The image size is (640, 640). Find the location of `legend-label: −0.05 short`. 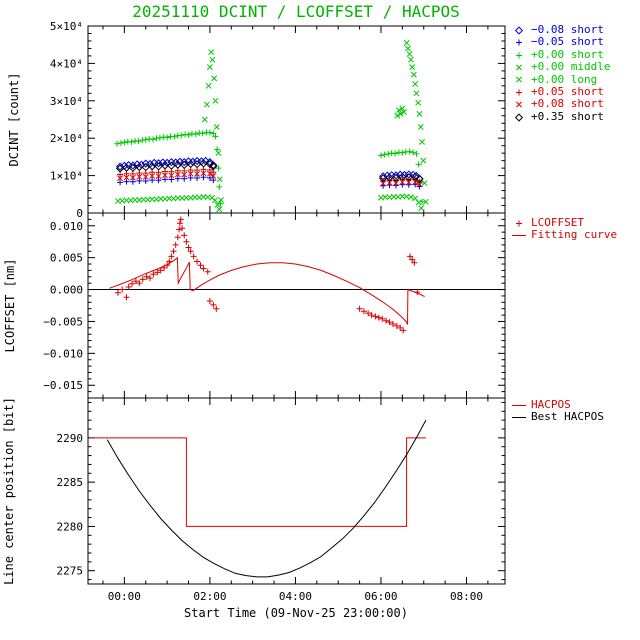

legend-label: −0.05 short is located at coordinates (567, 42).